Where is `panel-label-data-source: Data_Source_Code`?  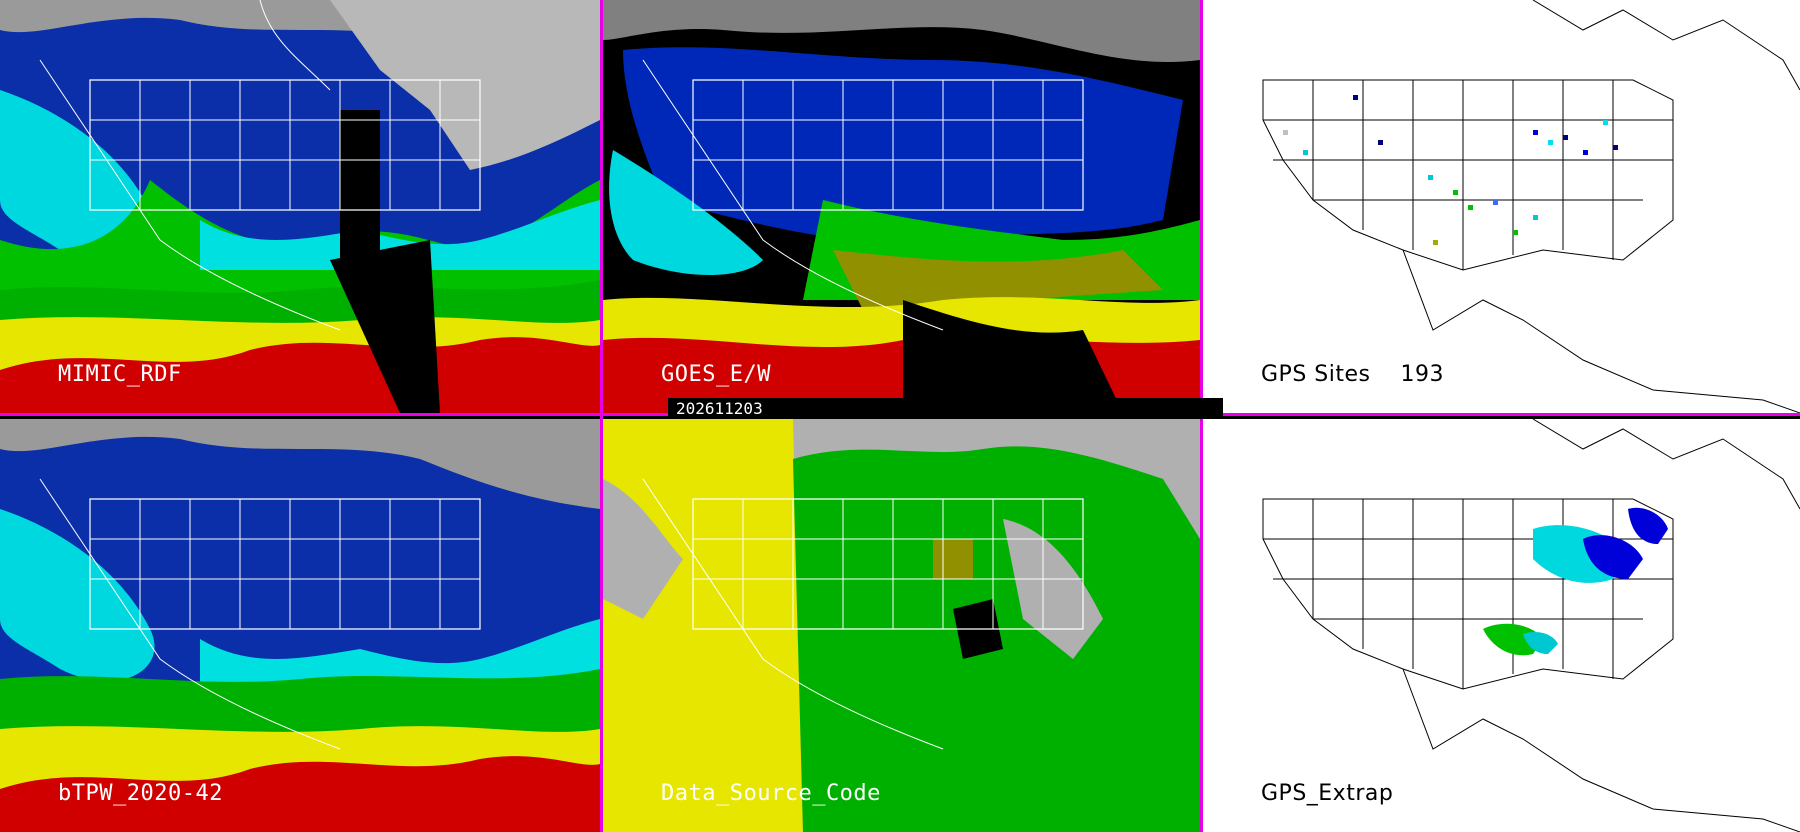
panel-label-data-source: Data_Source_Code is located at coordinates (771, 793).